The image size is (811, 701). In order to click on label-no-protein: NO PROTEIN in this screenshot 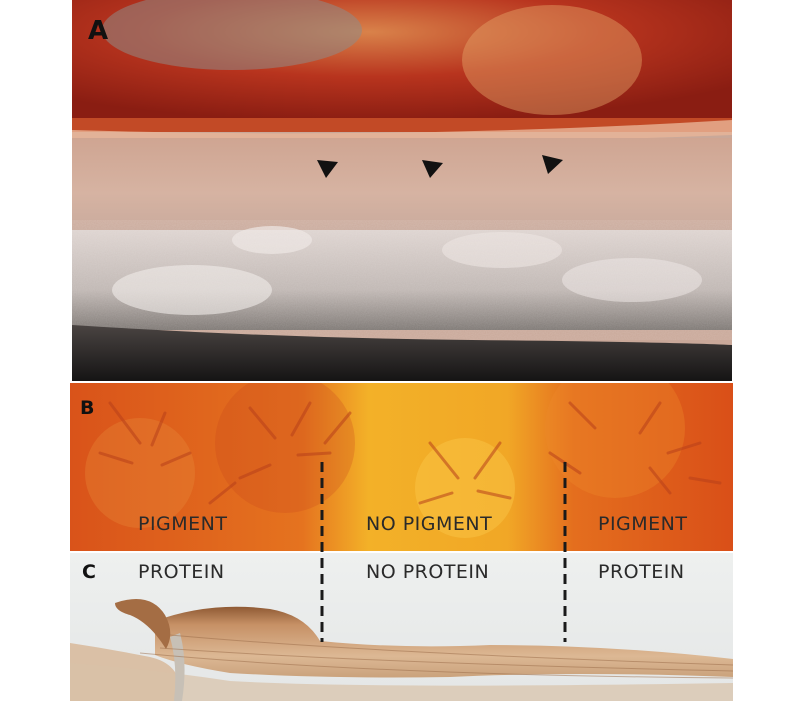, I will do `click(428, 572)`.